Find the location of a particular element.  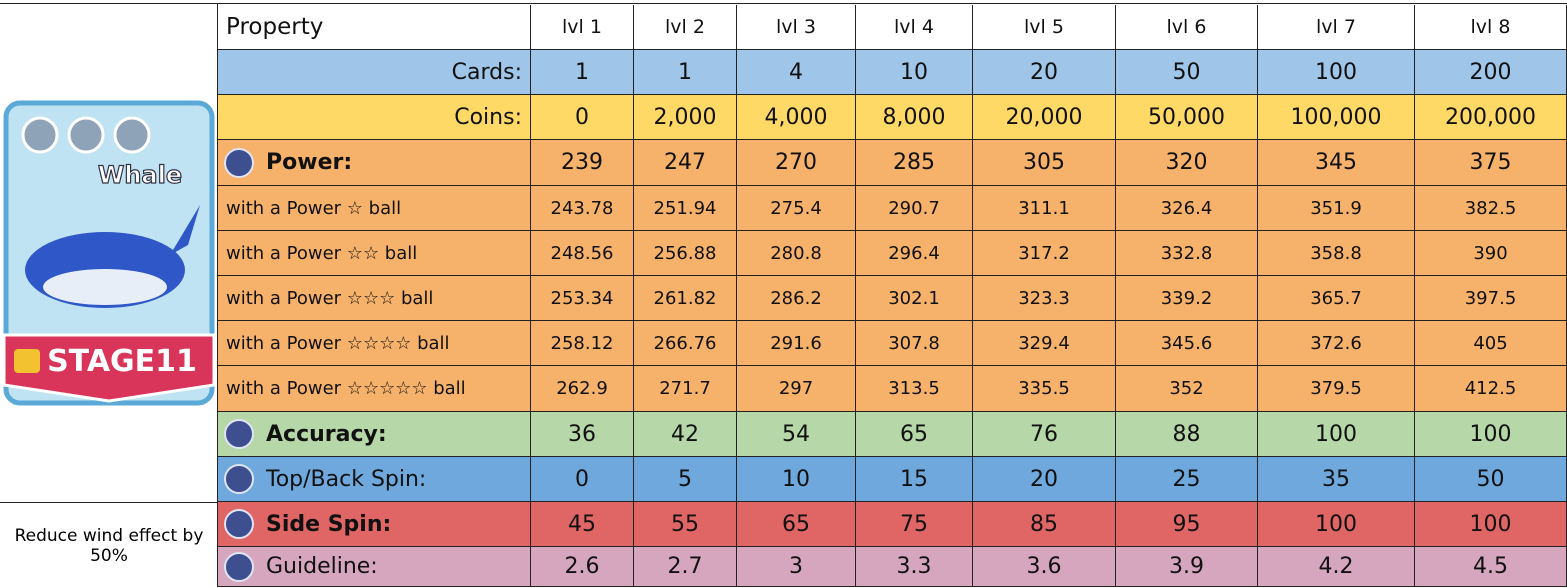

header-cell: lvl 4 is located at coordinates (914, 27).